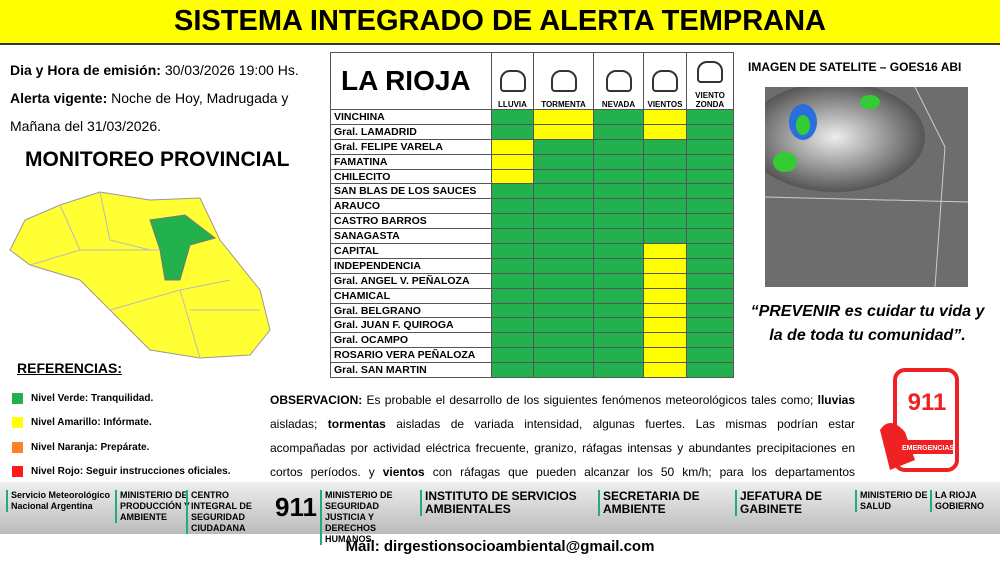 The image size is (1000, 561). I want to click on column-header: LLUVIA, so click(512, 81).